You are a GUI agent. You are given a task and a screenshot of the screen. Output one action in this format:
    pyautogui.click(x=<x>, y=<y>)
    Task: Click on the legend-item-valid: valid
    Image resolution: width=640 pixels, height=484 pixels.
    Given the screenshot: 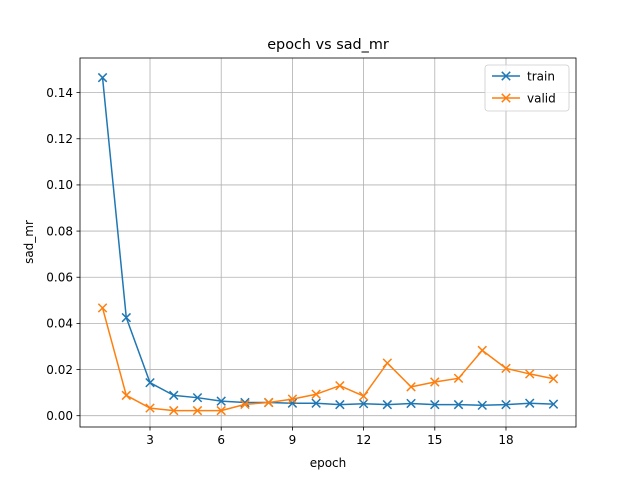 What is the action you would take?
    pyautogui.click(x=524, y=99)
    